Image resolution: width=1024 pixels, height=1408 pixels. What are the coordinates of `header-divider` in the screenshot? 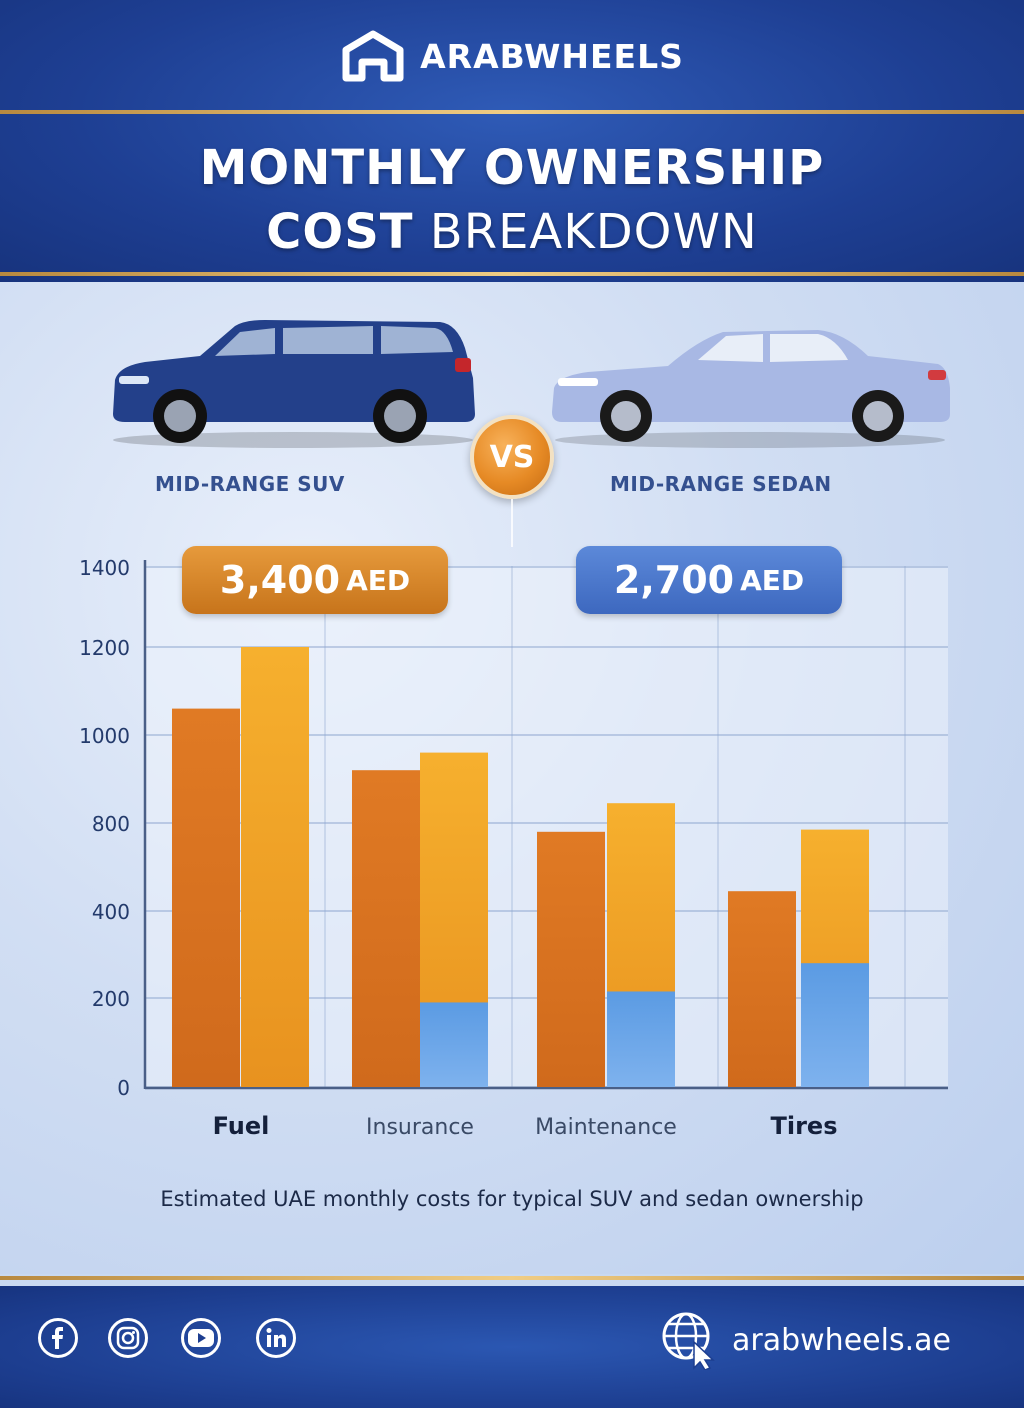 It's located at (512, 112).